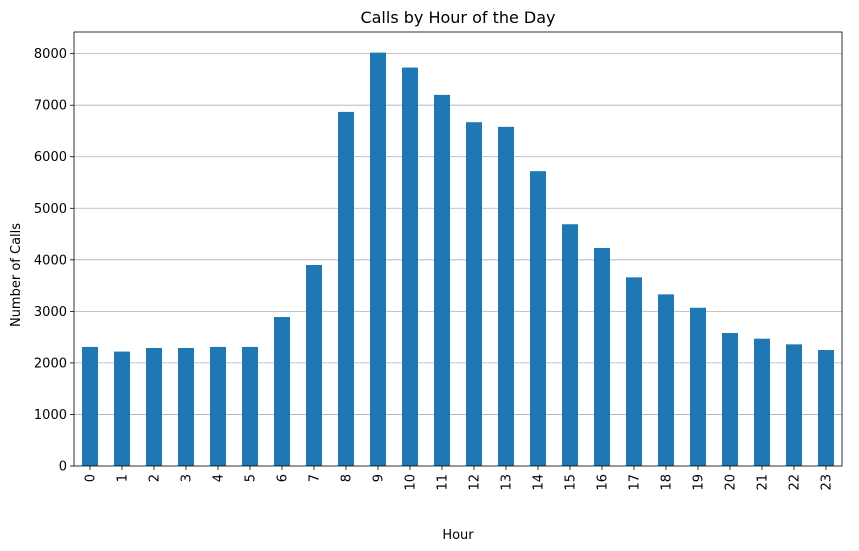 This screenshot has height=551, width=859. Describe the element at coordinates (50, 312) in the screenshot. I see `y-tick-label: 3000` at that location.